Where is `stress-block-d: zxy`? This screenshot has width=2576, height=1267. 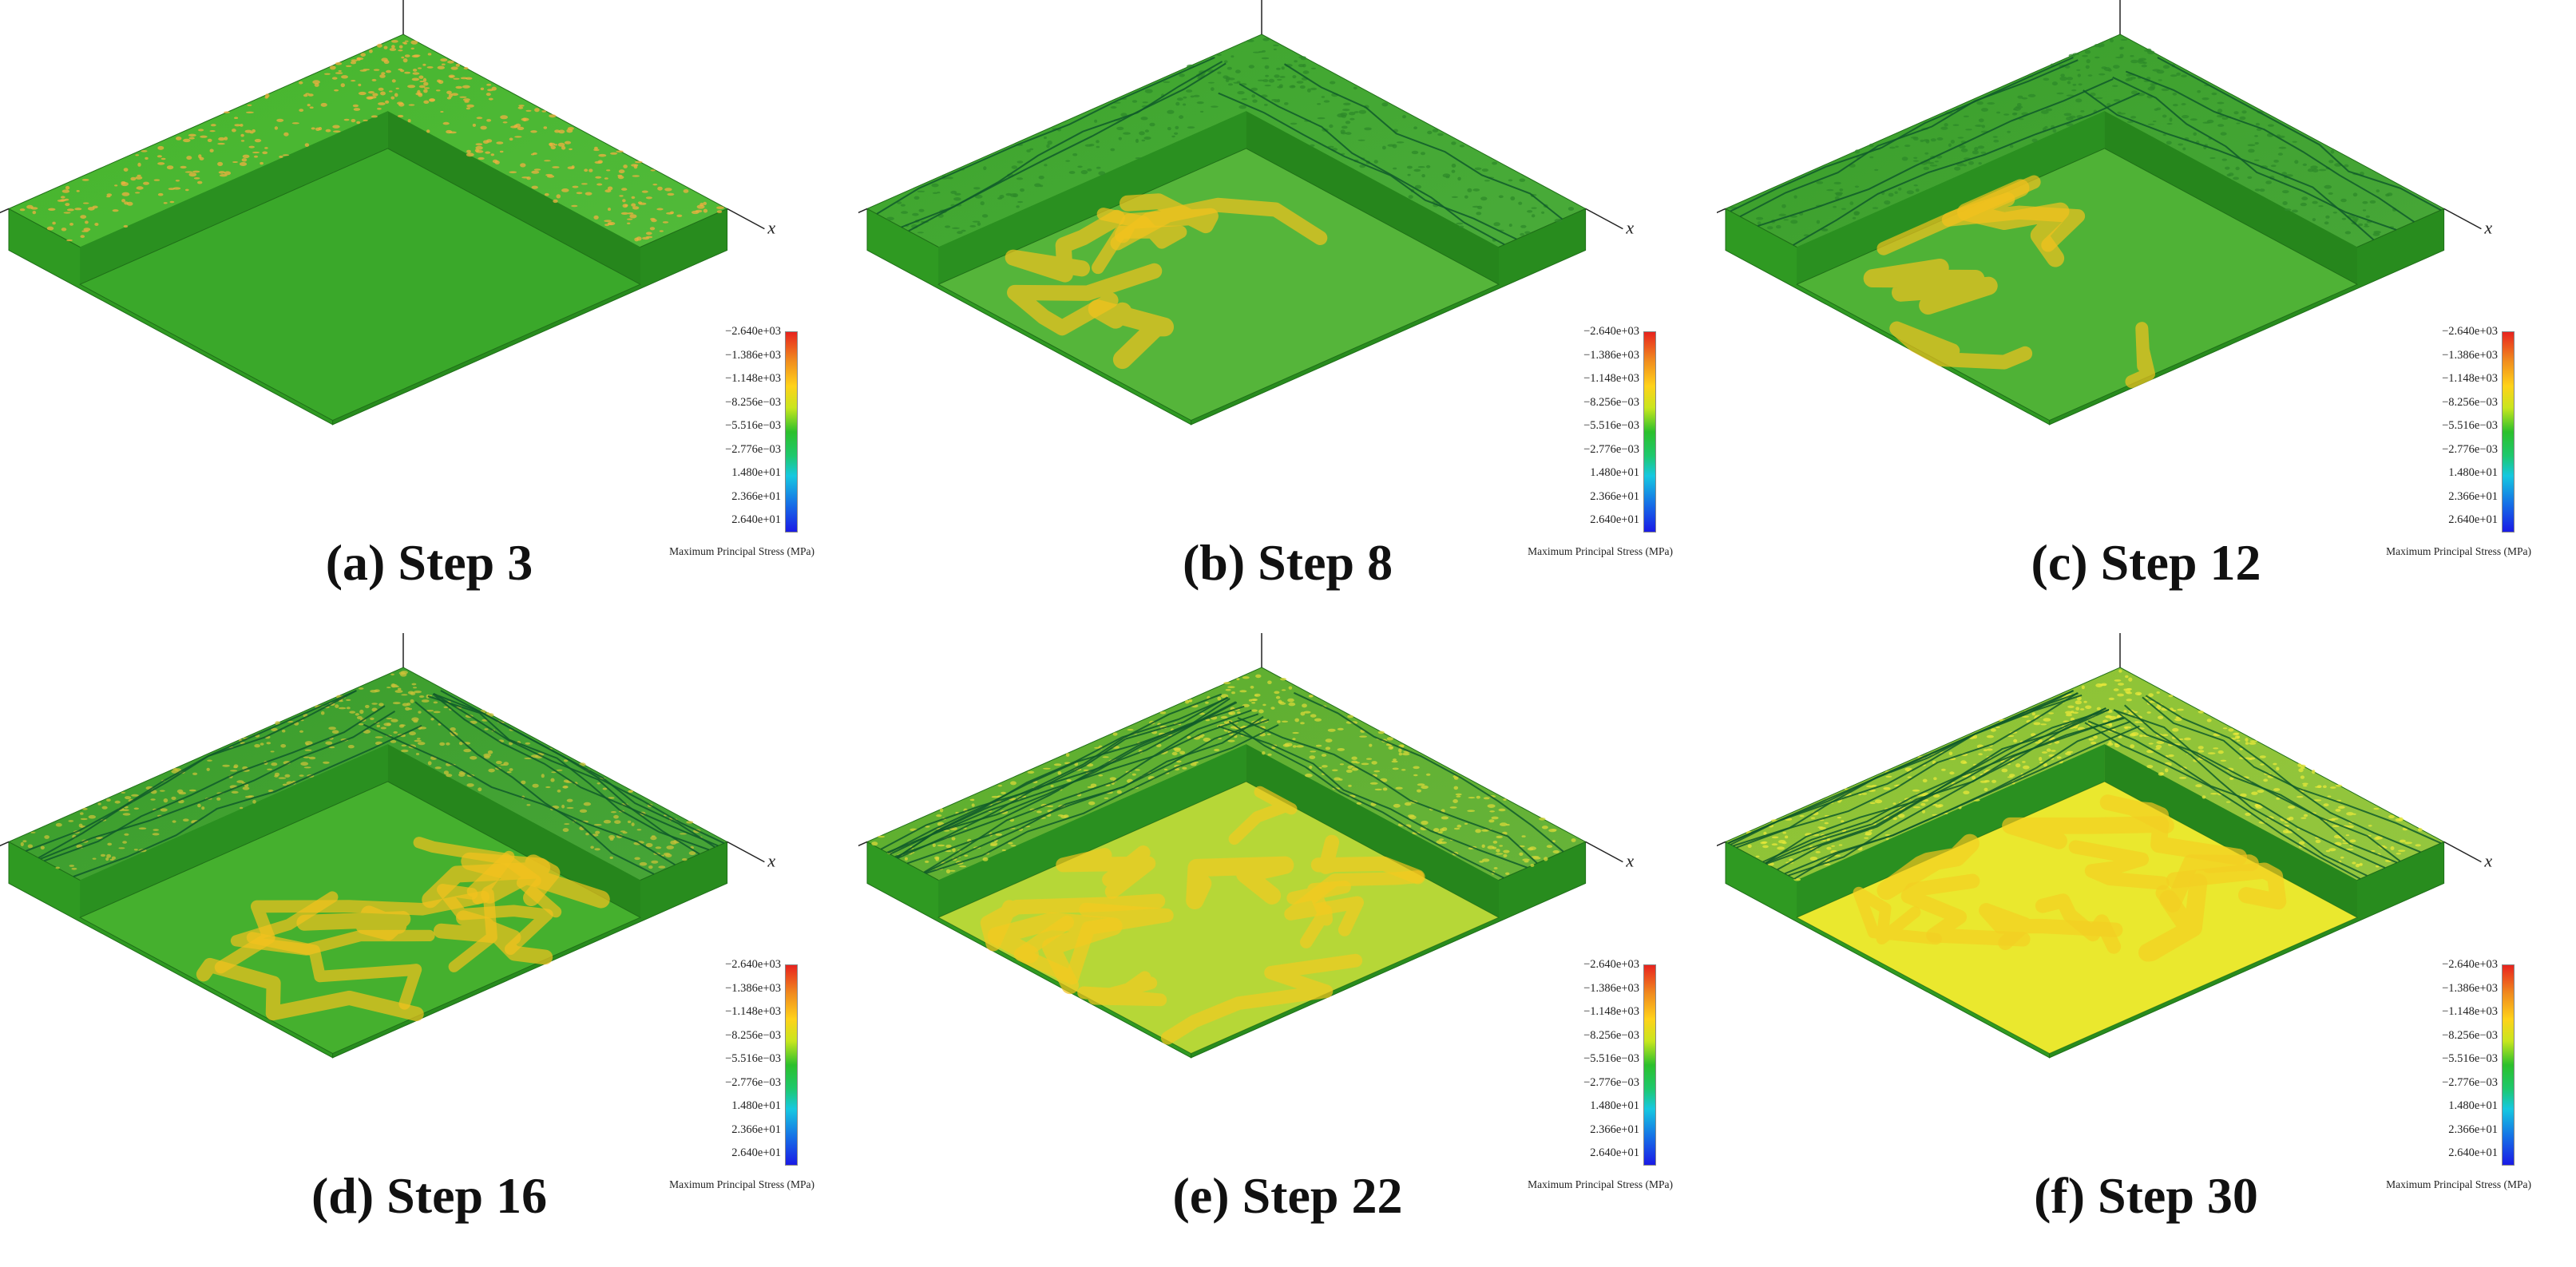 stress-block-d: zxy is located at coordinates (387, 846).